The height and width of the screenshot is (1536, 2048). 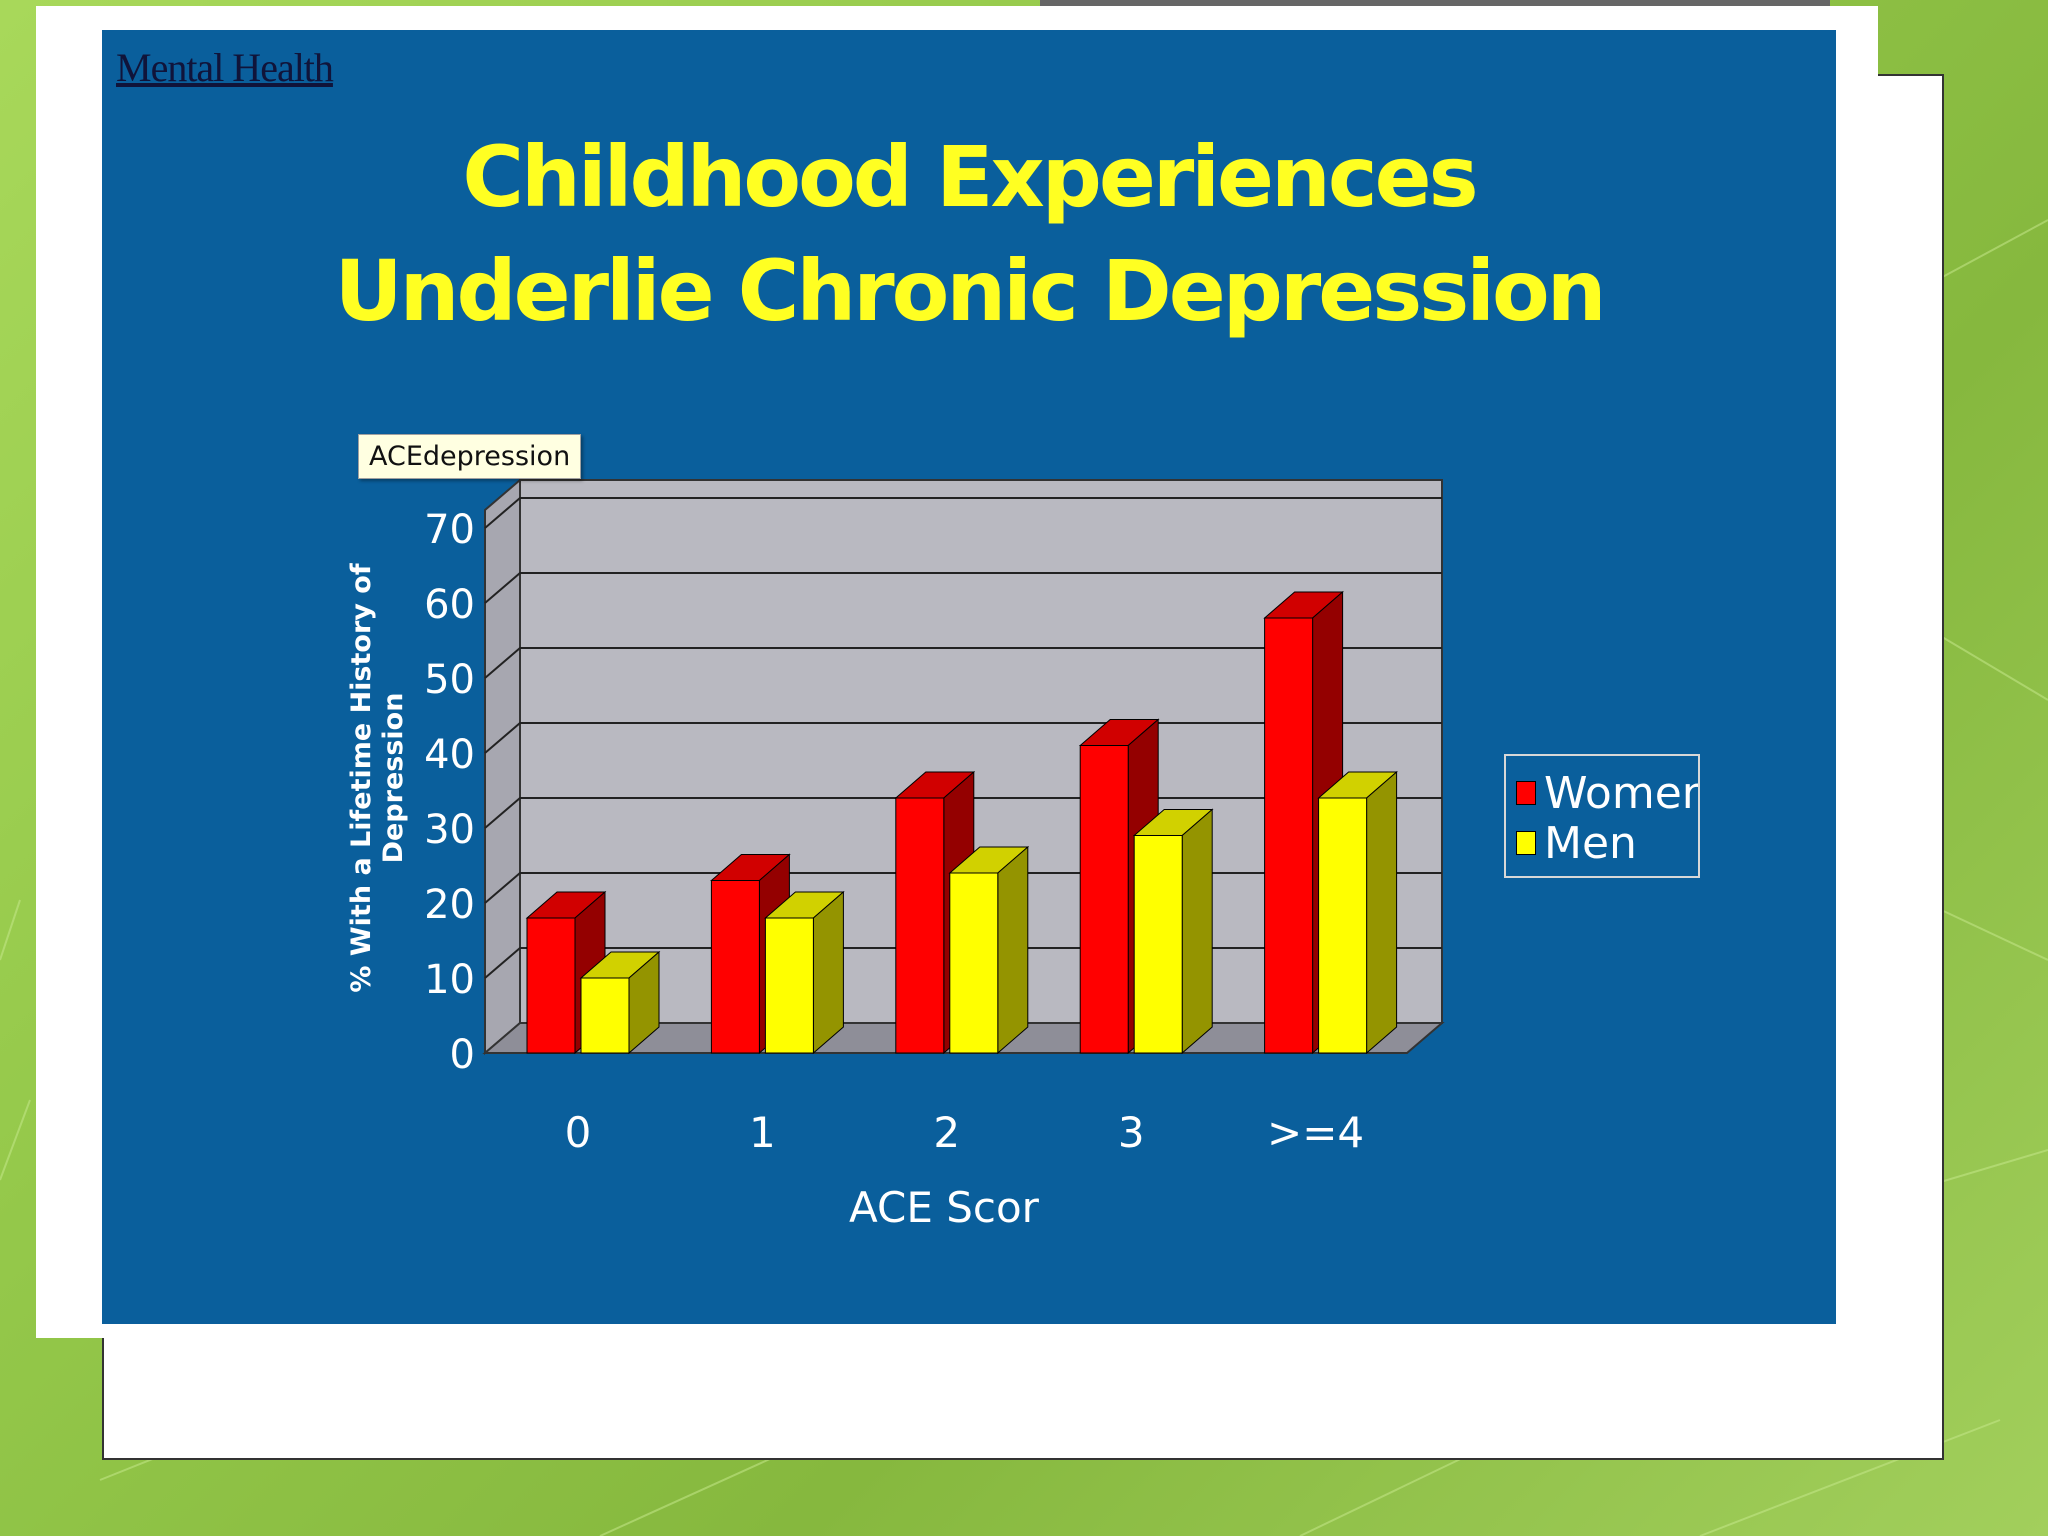 I want to click on y-tick-label: 10, so click(x=449, y=980).